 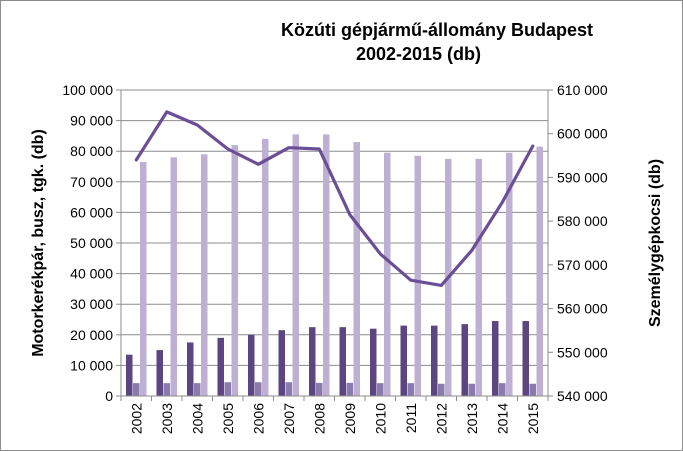 I want to click on x-tick-label: 2010, so click(x=380, y=418).